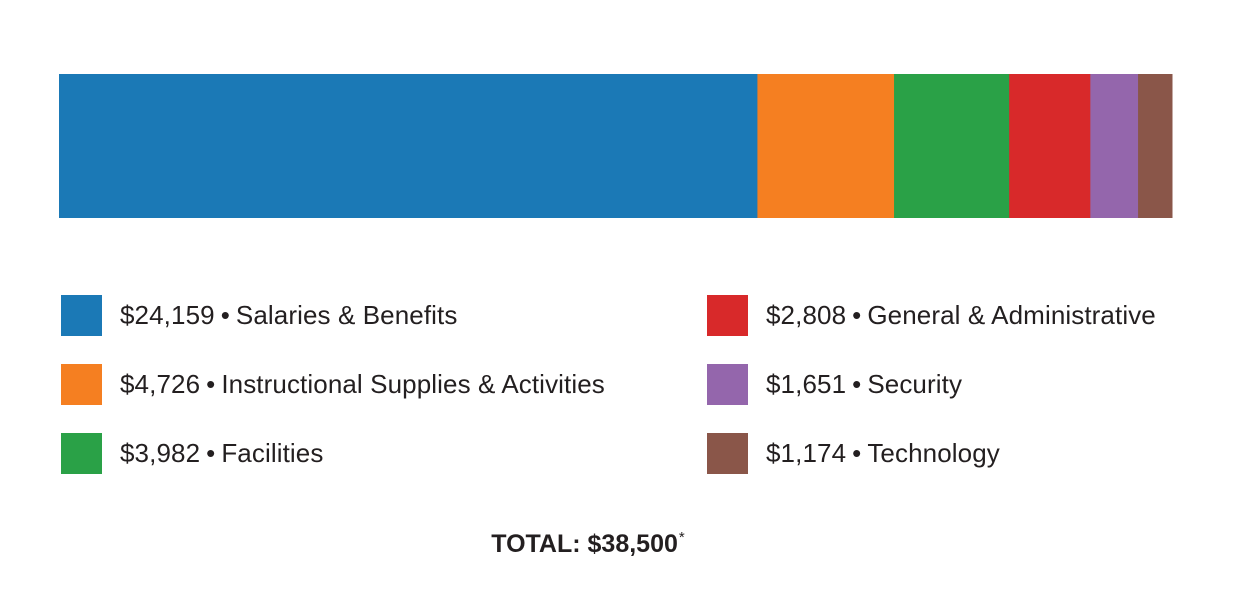  What do you see at coordinates (1050, 146) in the screenshot?
I see `bar-segment-general-administrative` at bounding box center [1050, 146].